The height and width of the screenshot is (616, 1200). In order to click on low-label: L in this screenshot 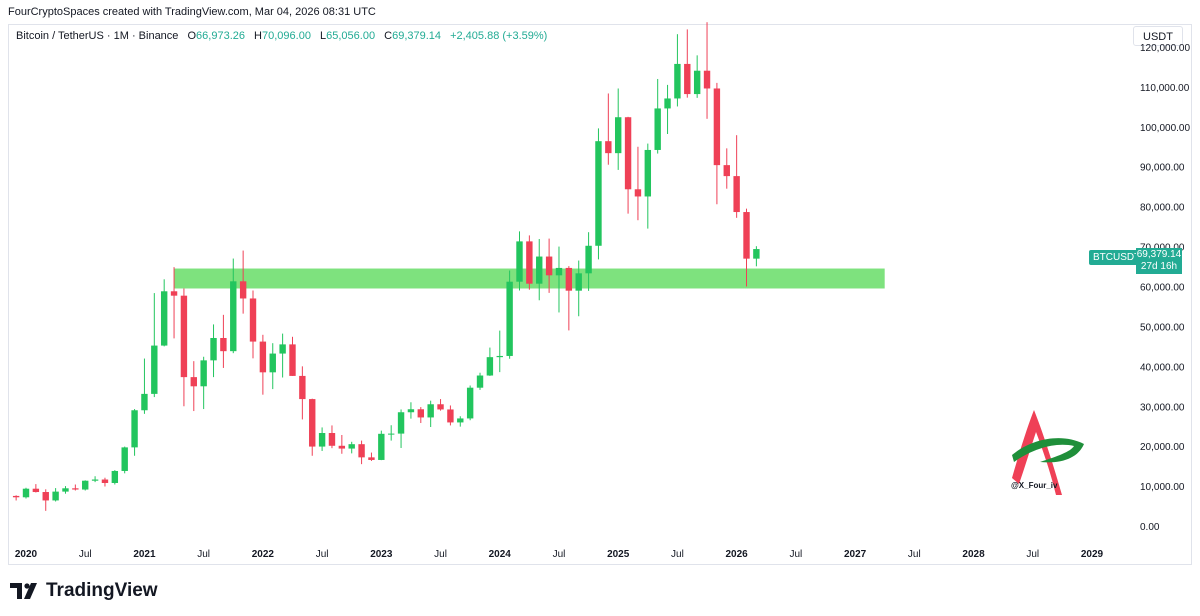, I will do `click(323, 36)`.